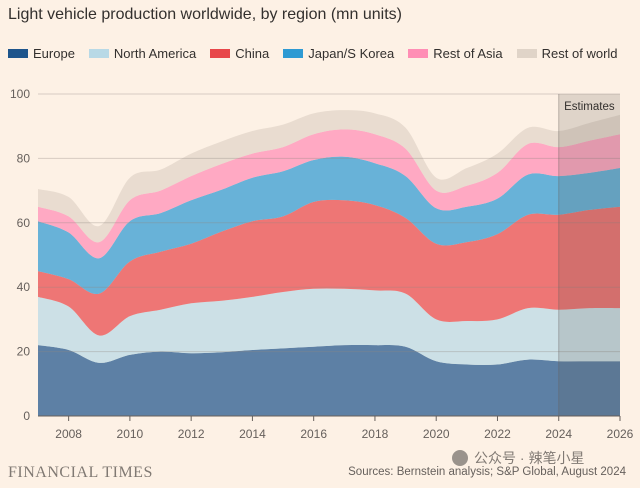 This screenshot has width=640, height=488. I want to click on legend-item: Japan/S Korea, so click(338, 53).